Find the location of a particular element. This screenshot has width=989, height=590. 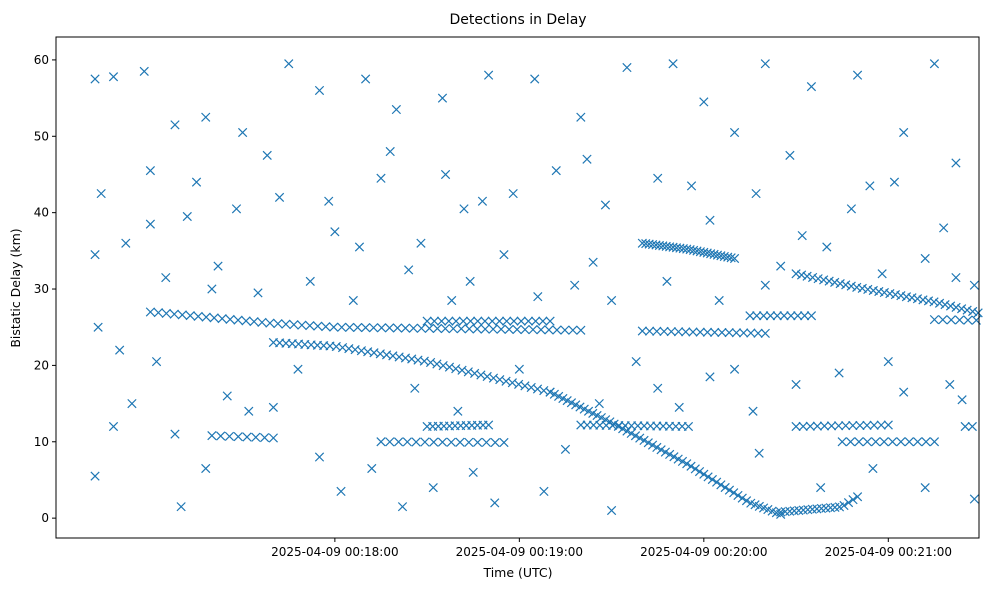

y-tick-label: 20 is located at coordinates (41, 365).